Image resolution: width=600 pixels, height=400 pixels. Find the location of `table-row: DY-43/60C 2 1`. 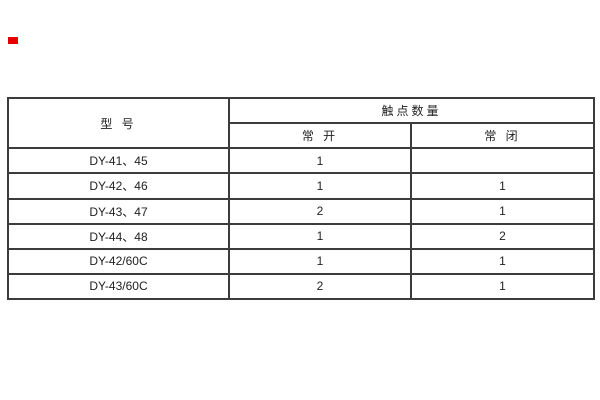

table-row: DY-43/60C 2 1 is located at coordinates (301, 286).